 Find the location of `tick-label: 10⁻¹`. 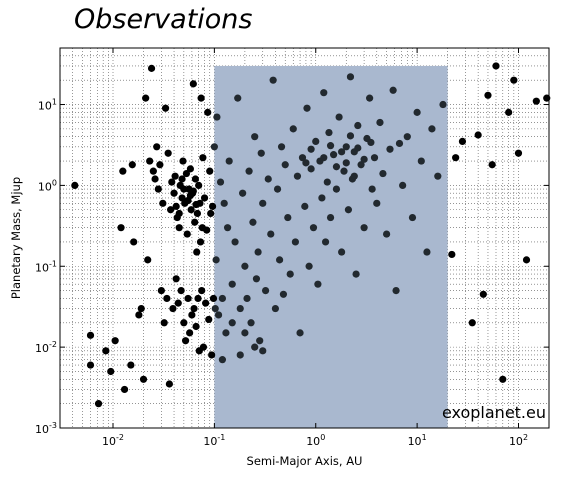

tick-label: 10⁻¹ is located at coordinates (46, 266).